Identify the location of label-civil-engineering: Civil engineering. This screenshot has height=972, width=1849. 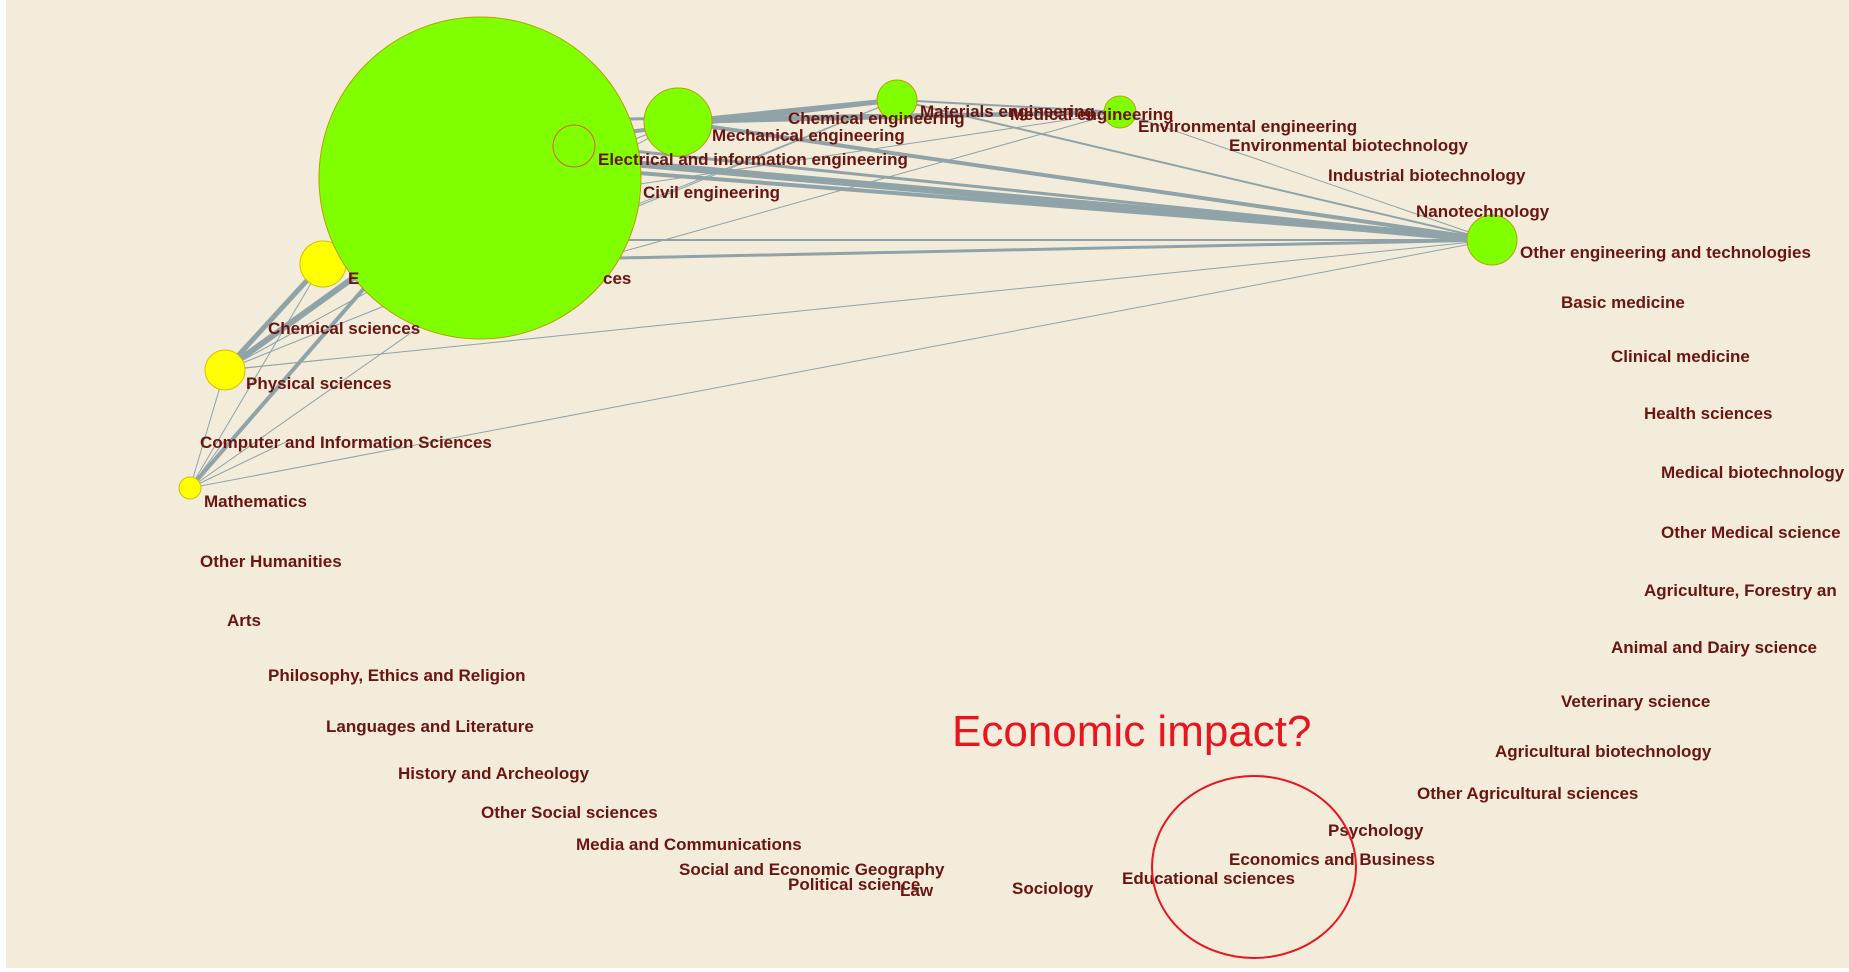
(711, 192).